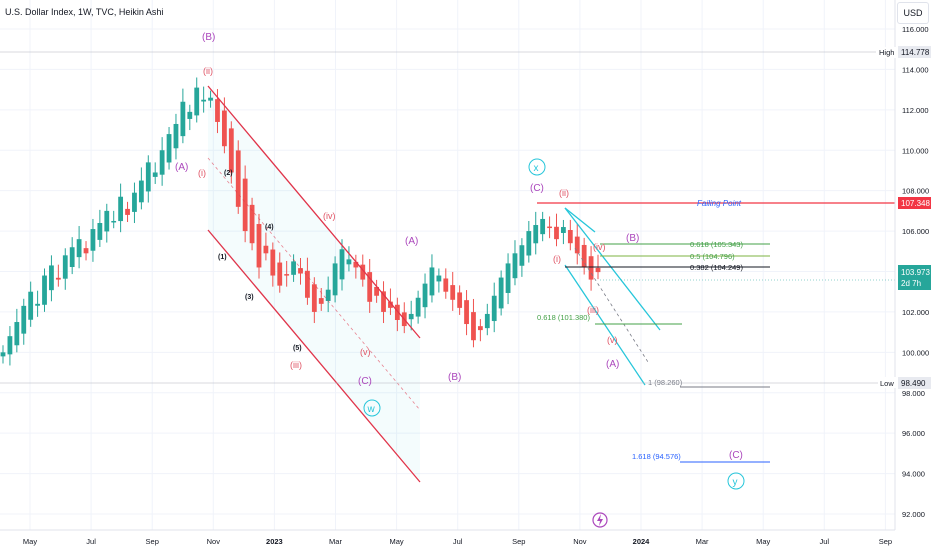 This screenshot has height=555, width=932. What do you see at coordinates (915, 69) in the screenshot?
I see `y-tick-label: 114.000` at bounding box center [915, 69].